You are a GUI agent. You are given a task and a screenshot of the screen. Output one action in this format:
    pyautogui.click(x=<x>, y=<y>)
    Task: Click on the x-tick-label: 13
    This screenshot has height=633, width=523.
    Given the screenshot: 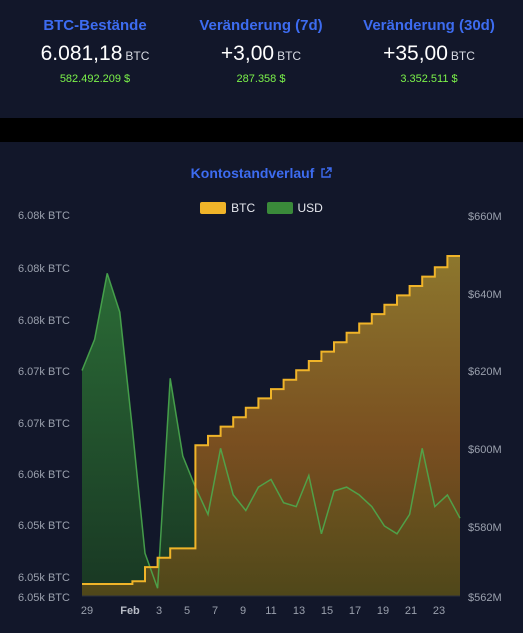 What is the action you would take?
    pyautogui.click(x=299, y=611)
    